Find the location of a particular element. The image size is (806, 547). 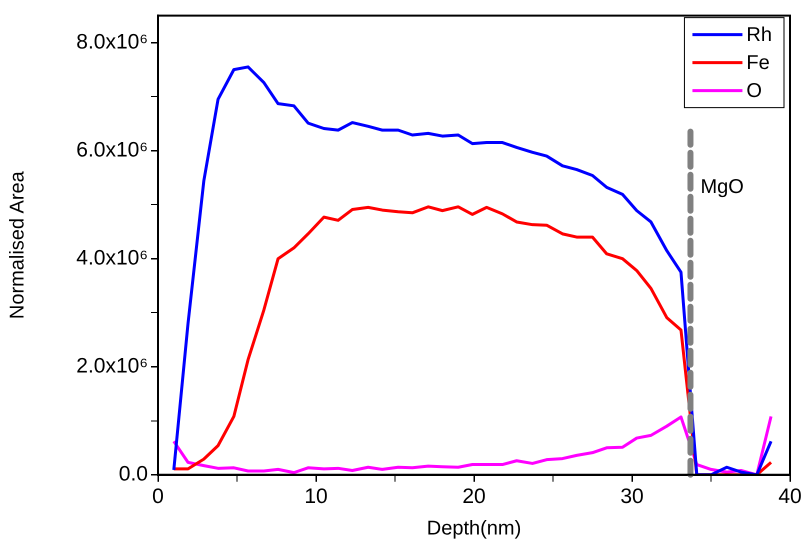

ref-line-label: MgO is located at coordinates (722, 187).